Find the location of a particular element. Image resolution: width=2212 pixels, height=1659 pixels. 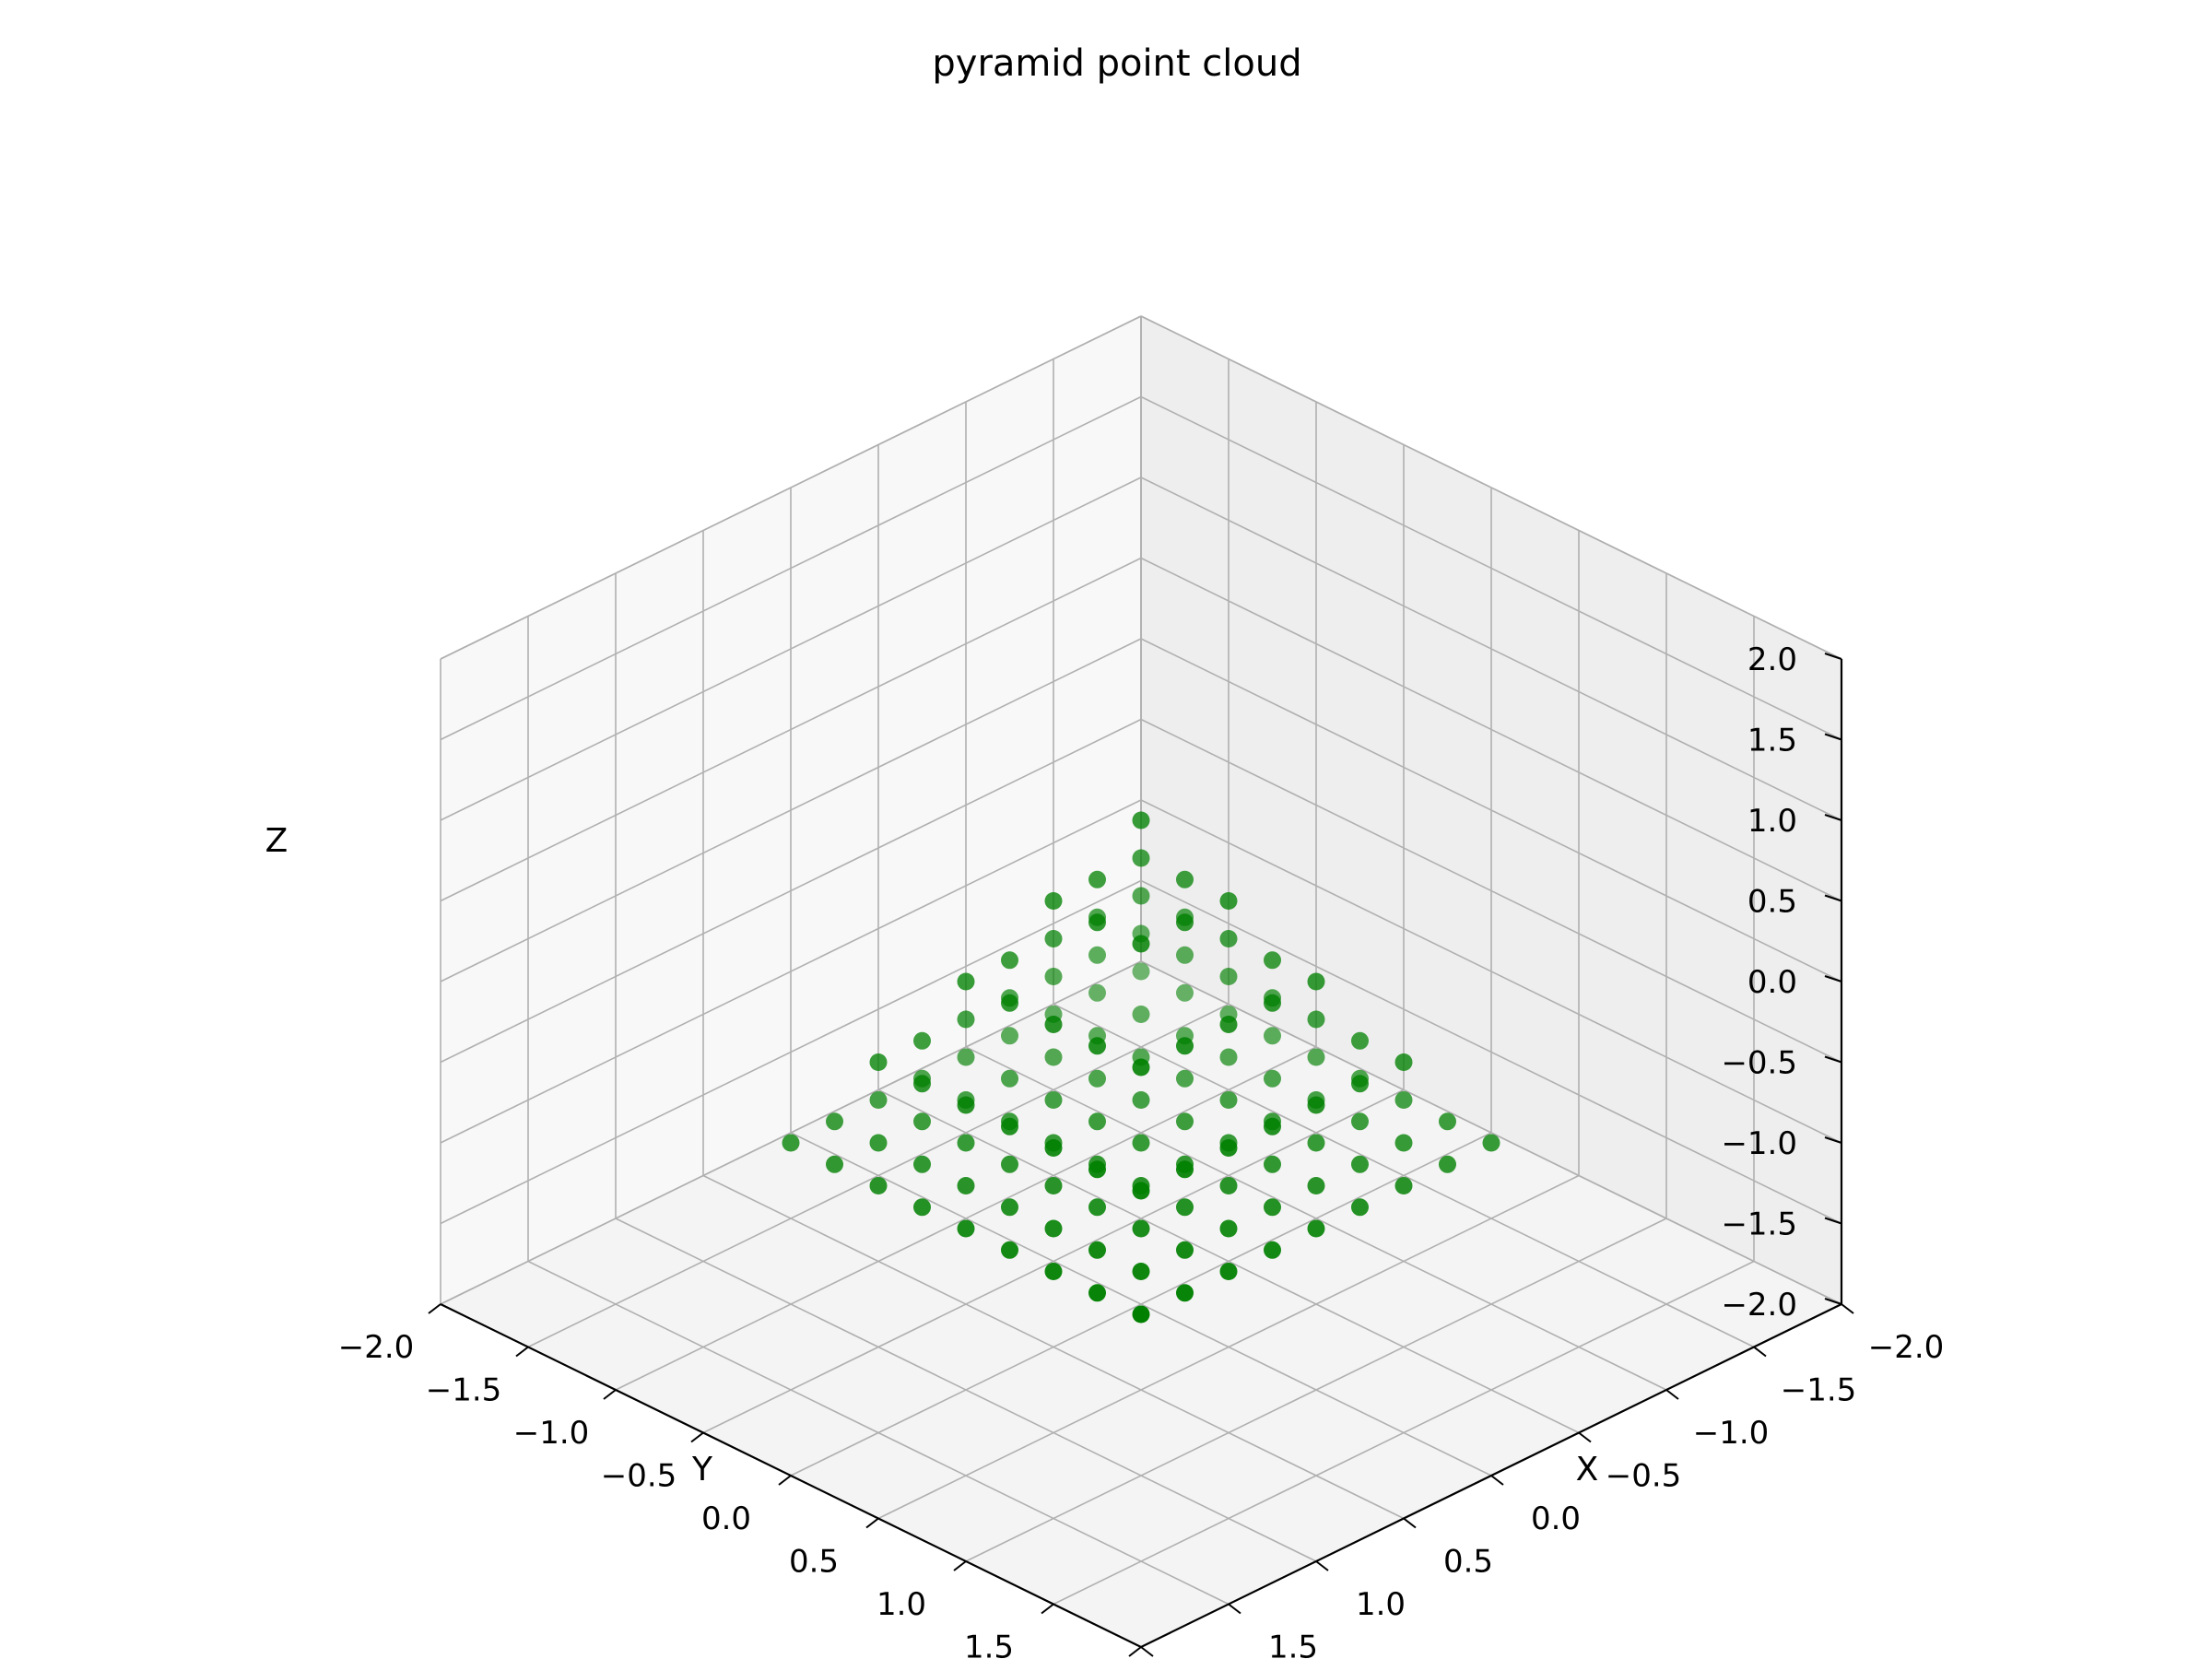

z-tick-label: 2.0 is located at coordinates (1772, 659).